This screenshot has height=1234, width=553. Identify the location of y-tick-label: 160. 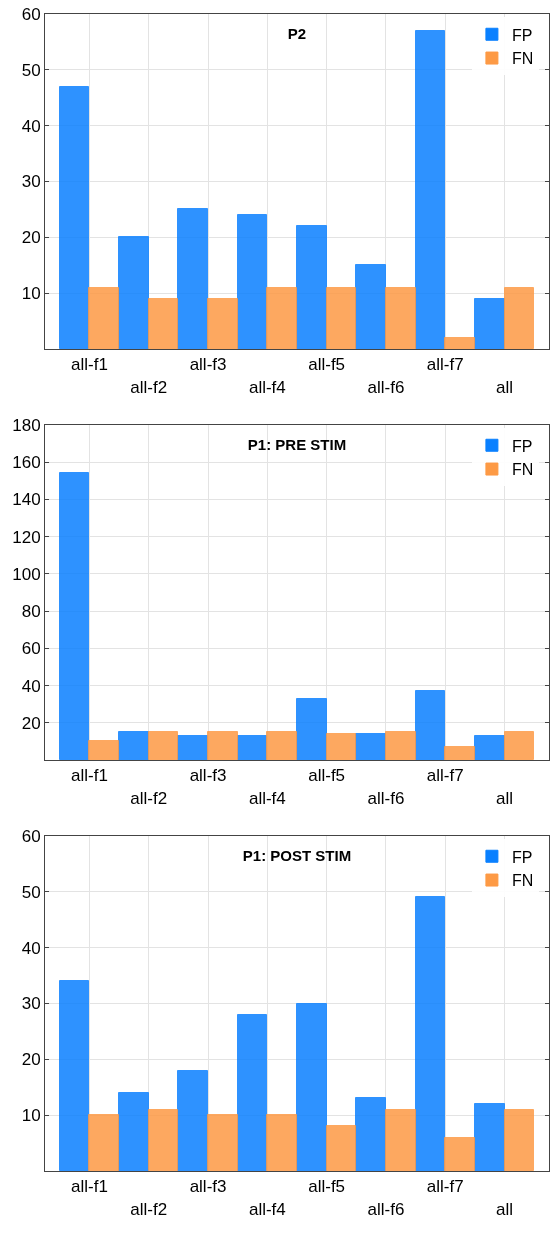
(26, 463).